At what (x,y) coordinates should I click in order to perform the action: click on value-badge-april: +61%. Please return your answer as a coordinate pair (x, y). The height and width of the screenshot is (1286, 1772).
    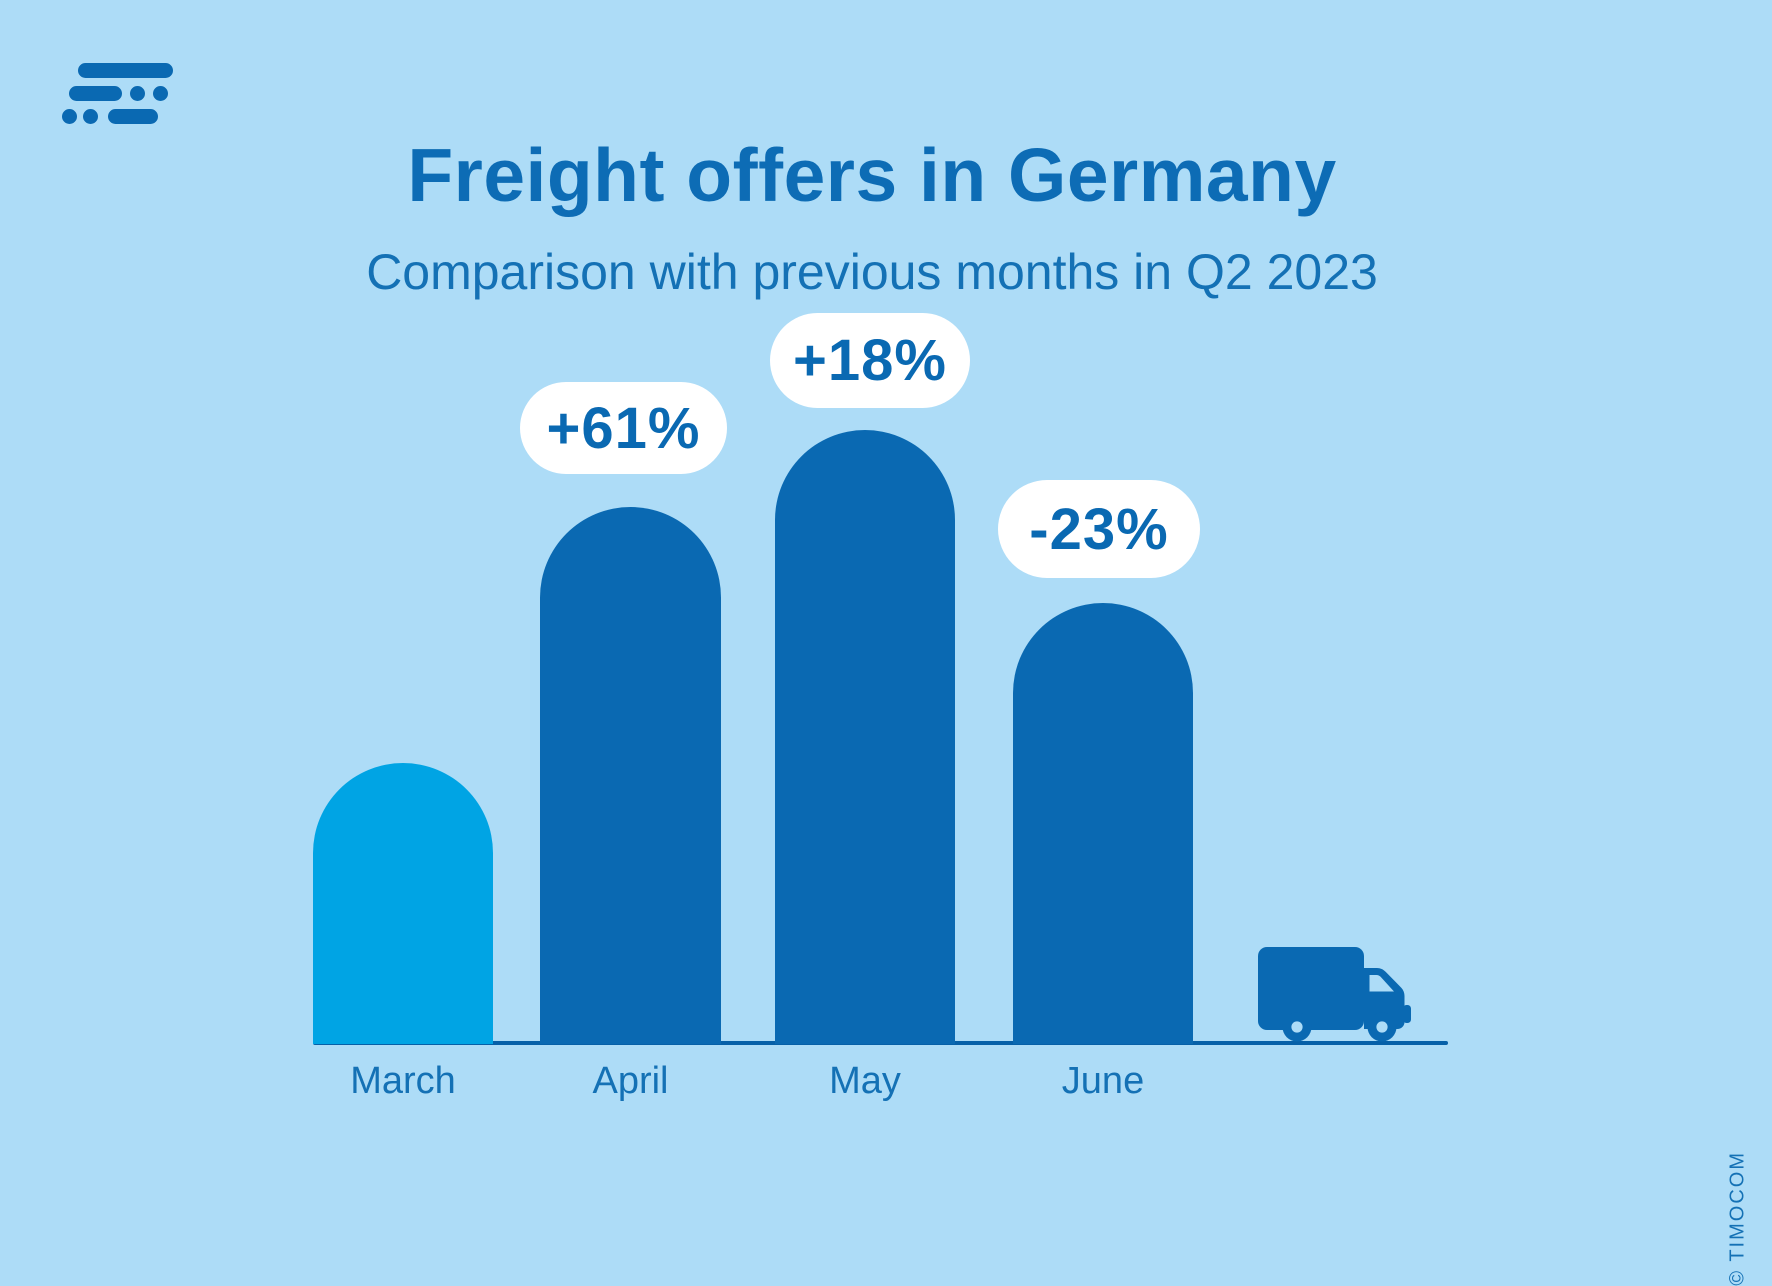
    Looking at the image, I should click on (623, 428).